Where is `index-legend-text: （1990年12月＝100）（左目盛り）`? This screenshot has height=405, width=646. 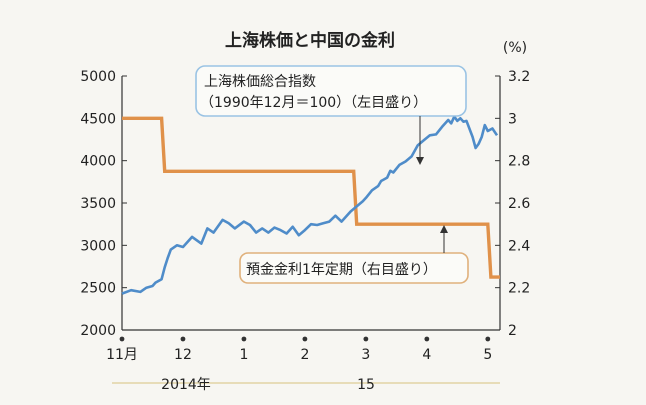
index-legend-text: （1990年12月＝100）（左目盛り） is located at coordinates (313, 103).